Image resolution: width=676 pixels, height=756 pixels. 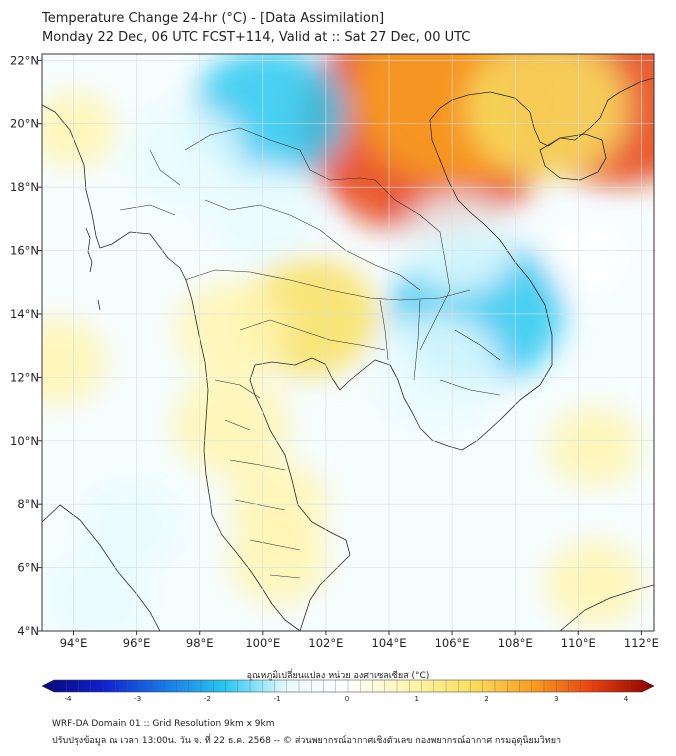 What do you see at coordinates (24, 124) in the screenshot?
I see `lat-tick-label: 20°N` at bounding box center [24, 124].